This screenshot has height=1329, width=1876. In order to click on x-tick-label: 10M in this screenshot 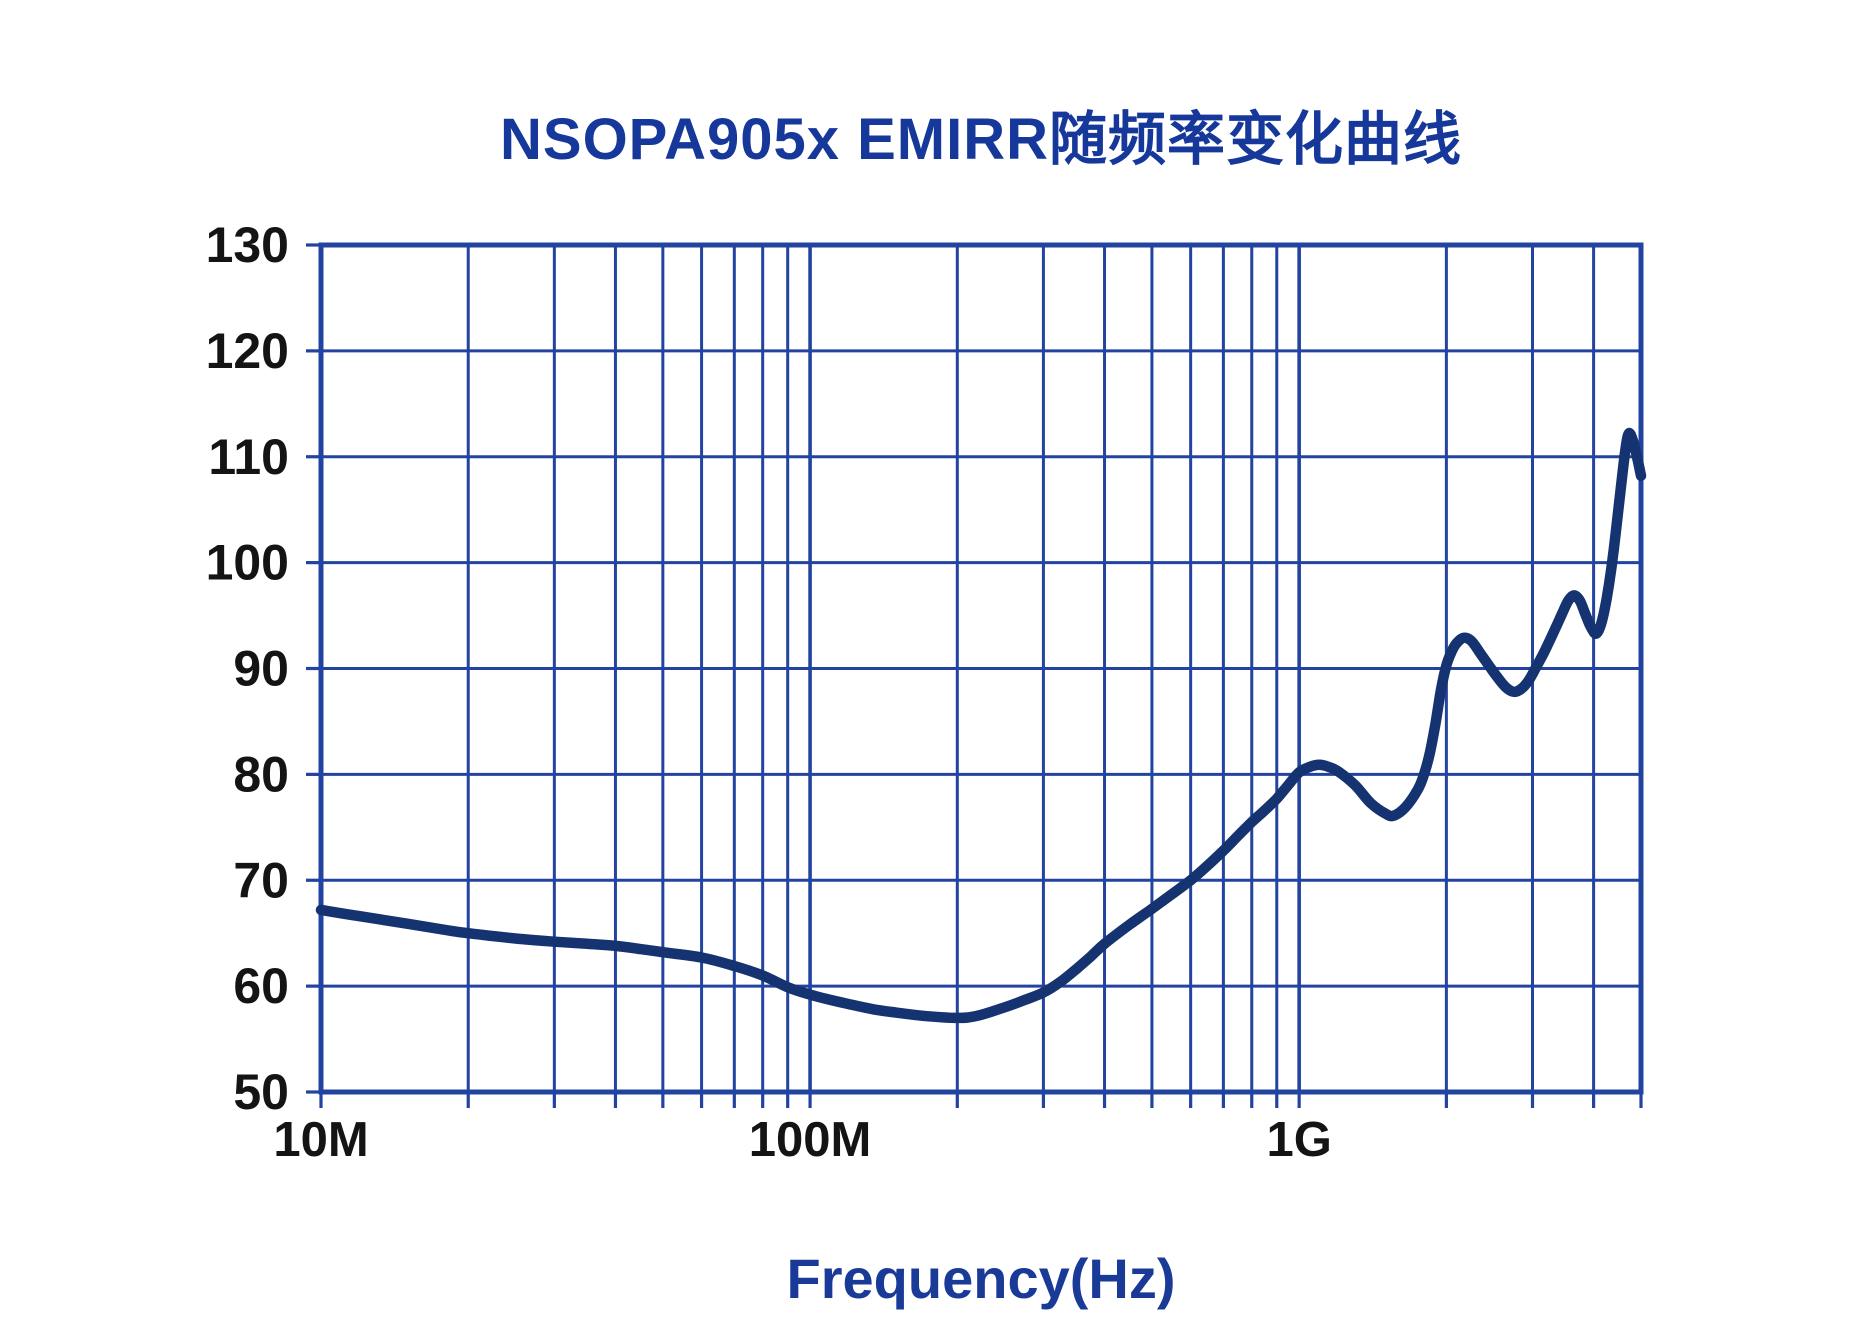, I will do `click(320, 1140)`.